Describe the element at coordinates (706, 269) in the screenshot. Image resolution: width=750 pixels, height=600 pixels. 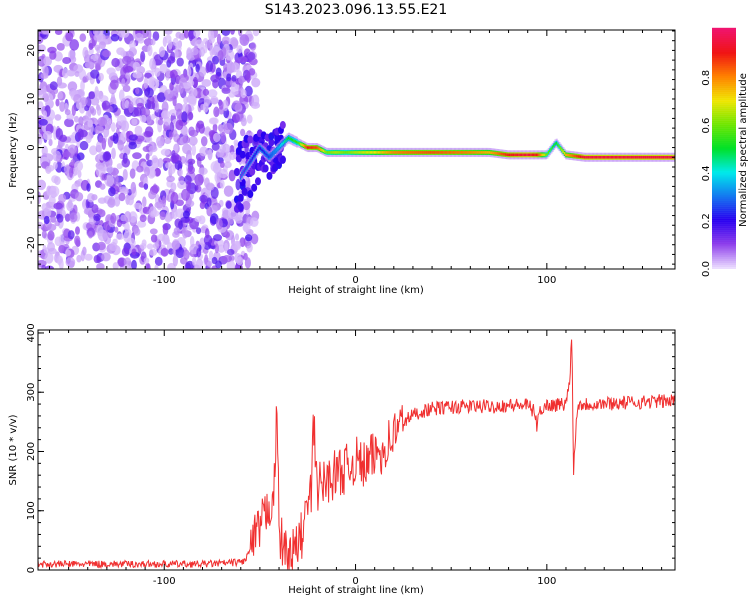
I see `colorbar-tick-label: 0.0` at that location.